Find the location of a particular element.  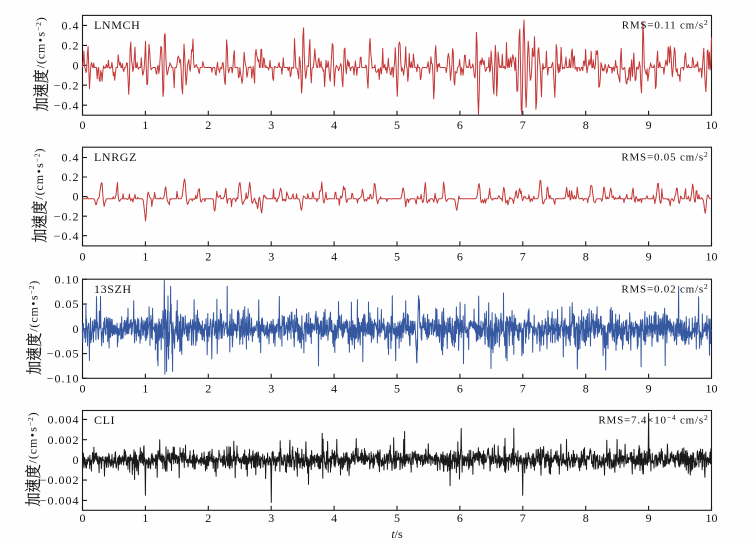

svg-text: RMS=0.02 cm/s2 is located at coordinates (664, 289).